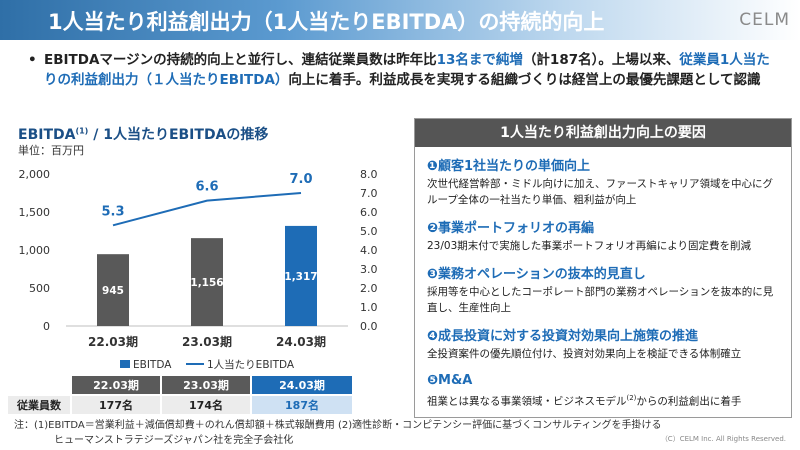 This screenshot has height=450, width=800. I want to click on factor-5-desc: 祖業とは異なる事業領域・ビジネスモデル(2)からの利益創出に着手, so click(605, 400).